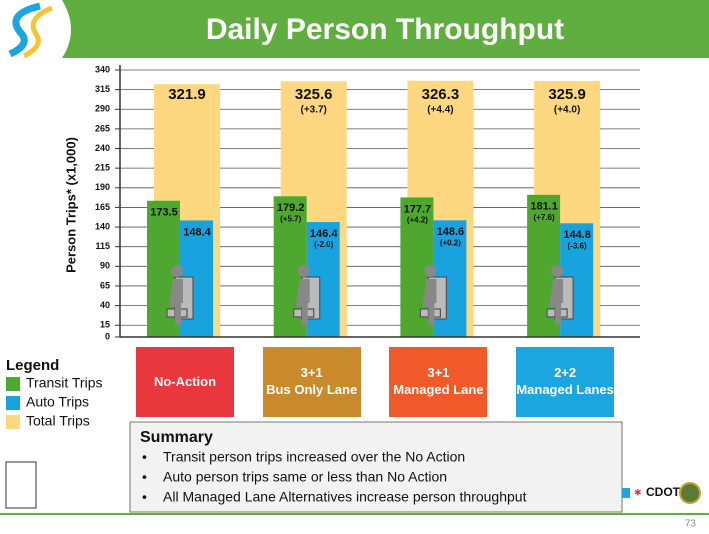 Image resolution: width=709 pixels, height=534 pixels. What do you see at coordinates (626, 493) in the screenshot?
I see `cdot-mark` at bounding box center [626, 493].